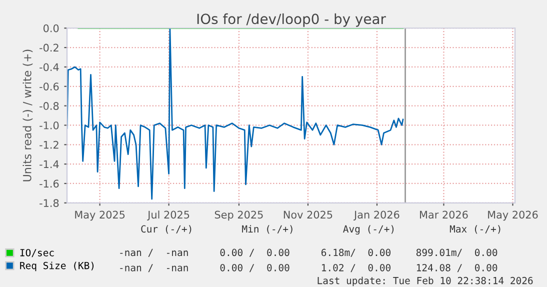  Describe the element at coordinates (267, 229) in the screenshot. I see `text: Min (-/+)` at that location.